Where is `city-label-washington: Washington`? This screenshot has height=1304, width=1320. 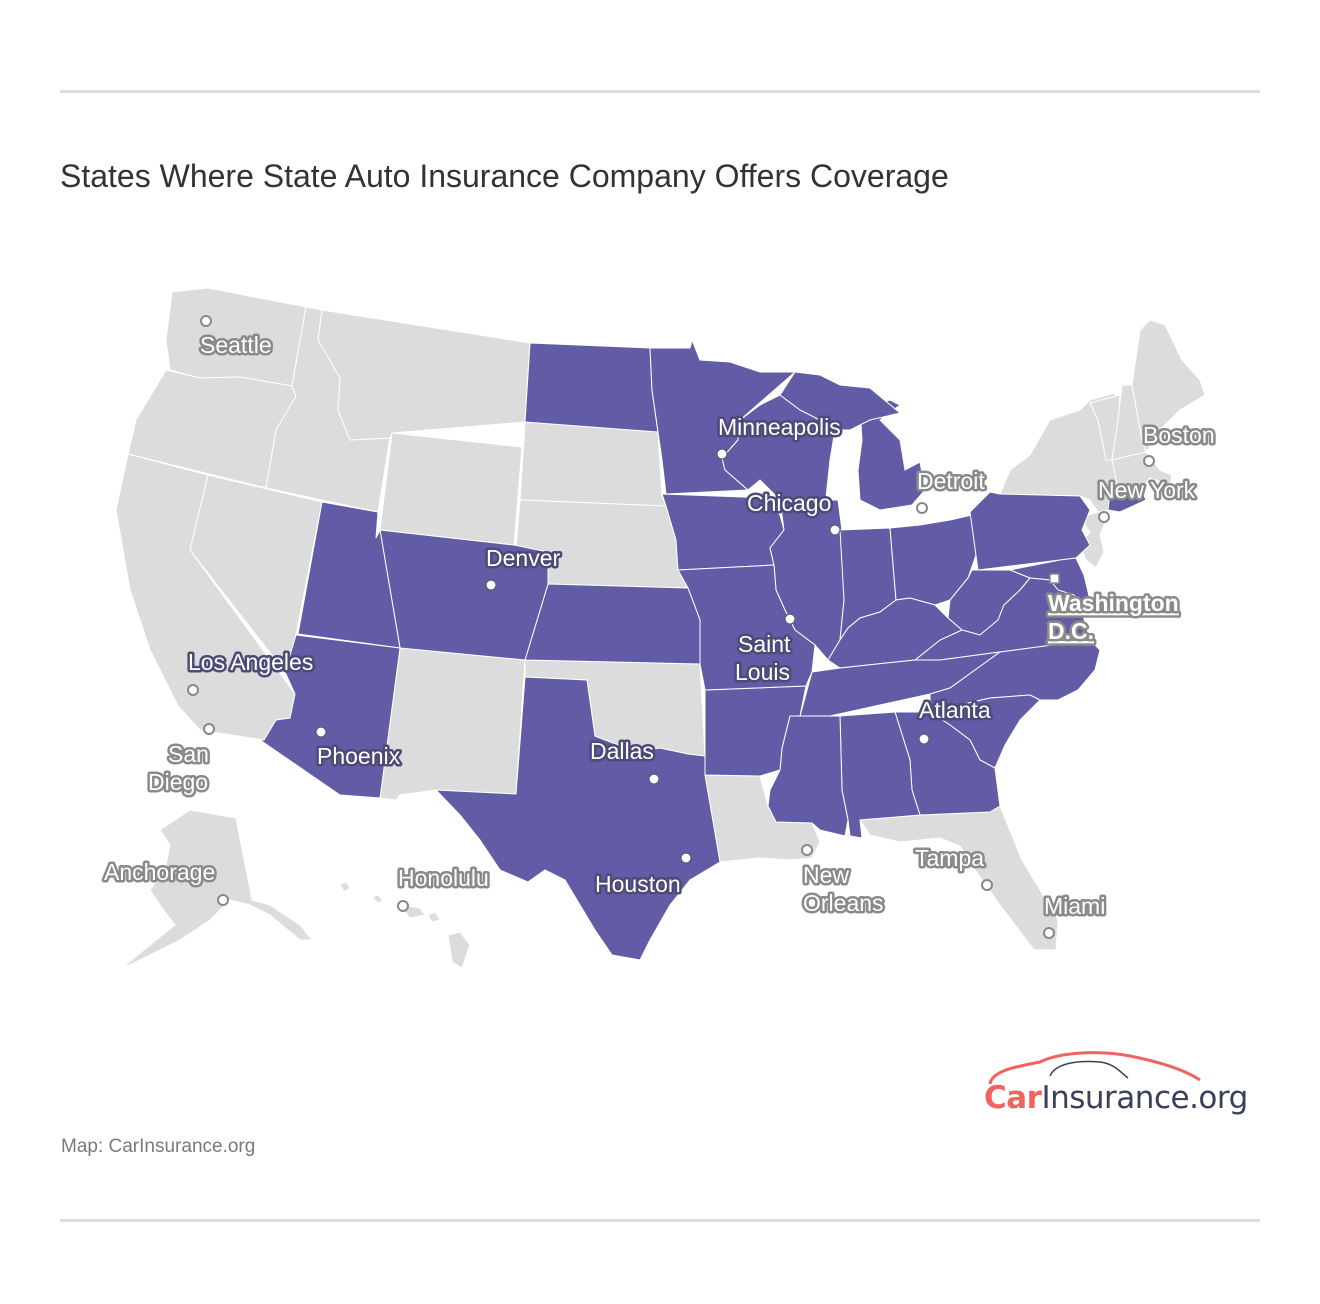
city-label-washington: Washington is located at coordinates (1113, 603).